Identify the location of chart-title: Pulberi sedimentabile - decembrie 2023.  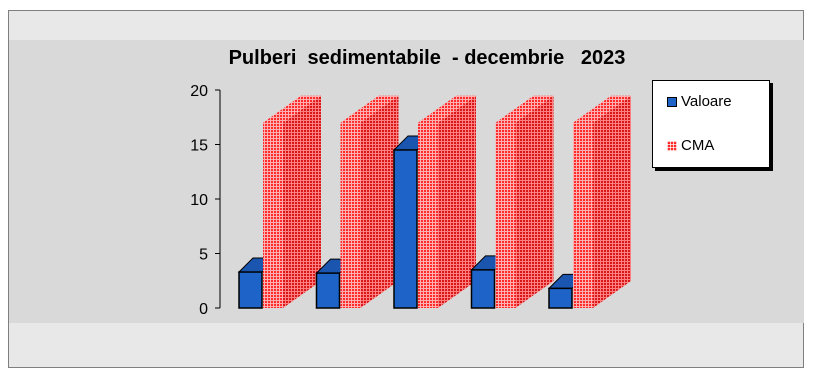
(427, 58).